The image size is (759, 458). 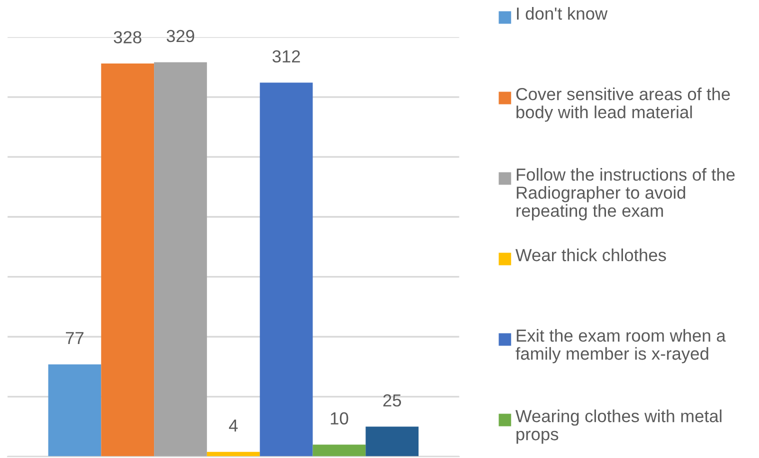 I want to click on data-label: 329, so click(x=180, y=36).